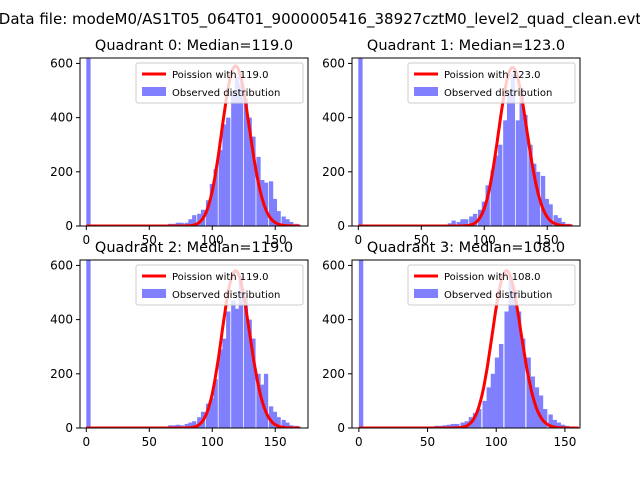  What do you see at coordinates (149, 240) in the screenshot?
I see `x-tick-label: 50` at bounding box center [149, 240].